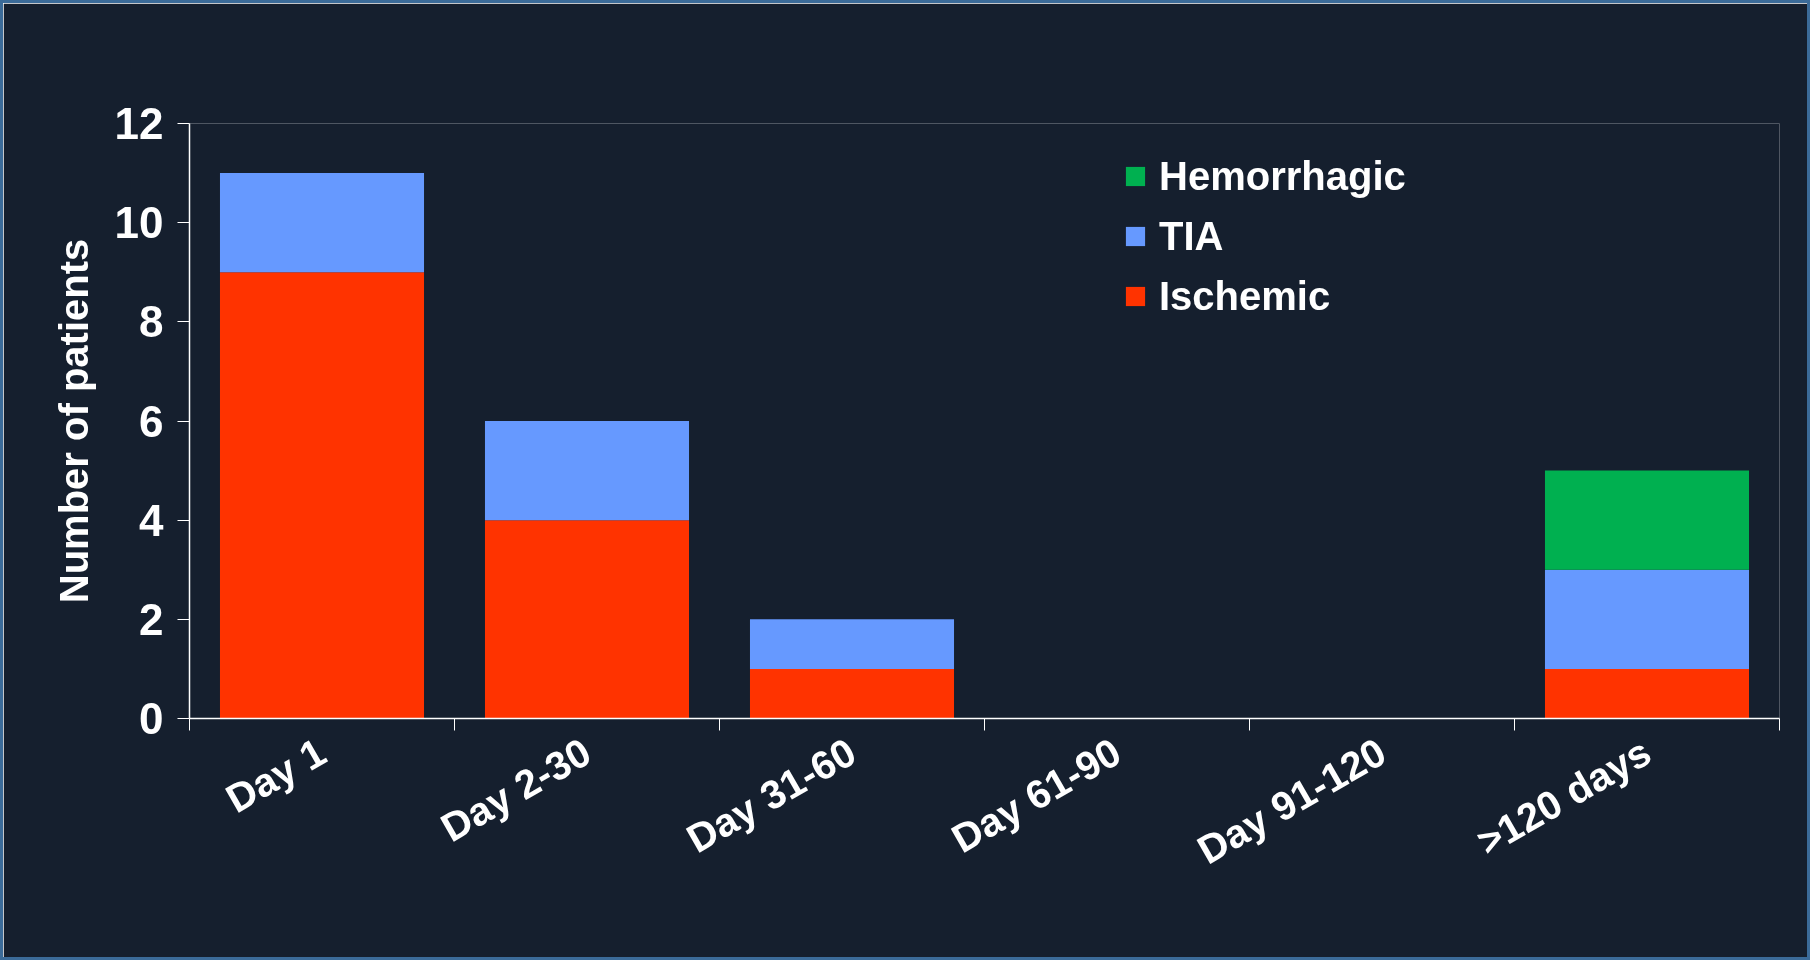 Image resolution: width=1816 pixels, height=966 pixels. I want to click on y-tick-label: 12, so click(139, 123).